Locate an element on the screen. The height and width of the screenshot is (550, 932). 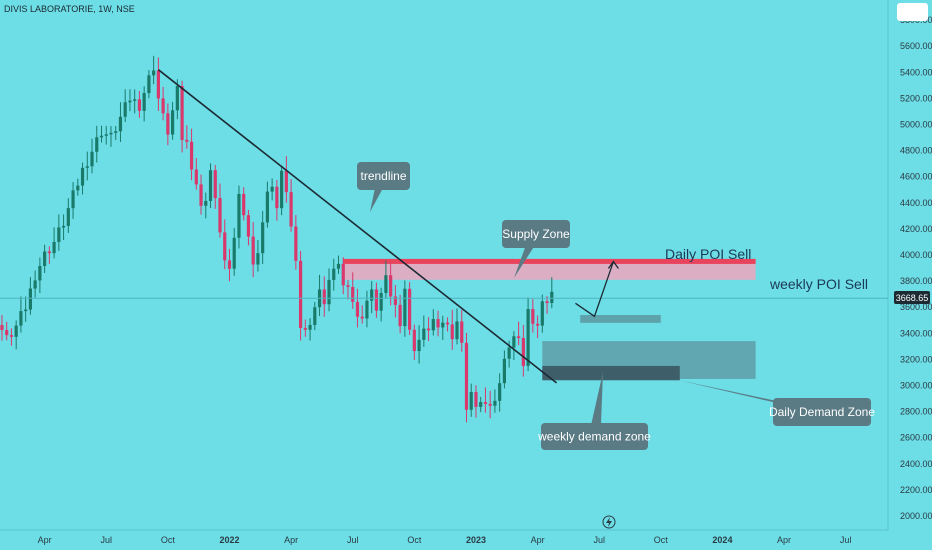
trendline-callout-box is located at coordinates (383, 176).